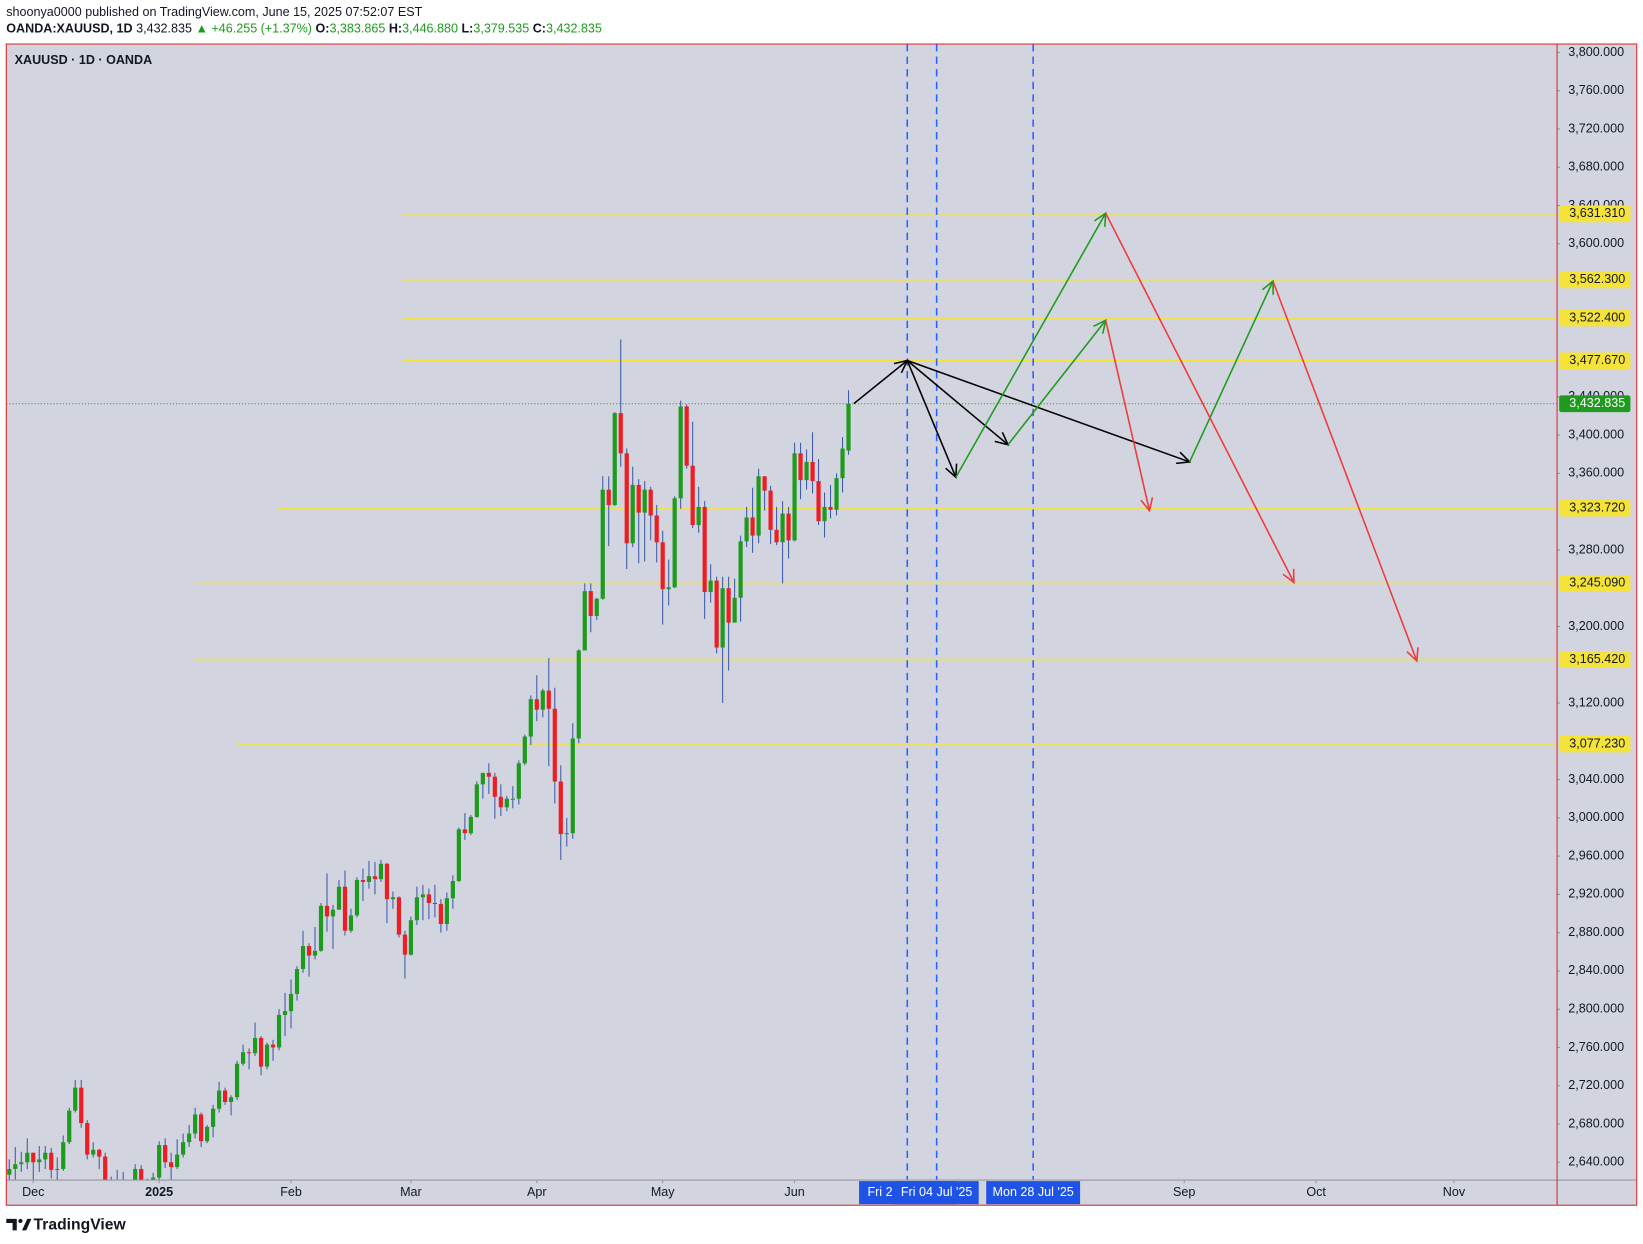 Image resolution: width=1643 pixels, height=1244 pixels. I want to click on x-tick-label: Dec, so click(33, 1192).